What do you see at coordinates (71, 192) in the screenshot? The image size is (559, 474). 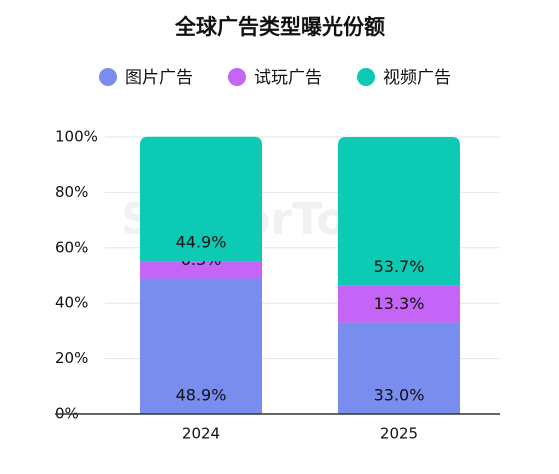 I see `y-tick-label: 80%` at bounding box center [71, 192].